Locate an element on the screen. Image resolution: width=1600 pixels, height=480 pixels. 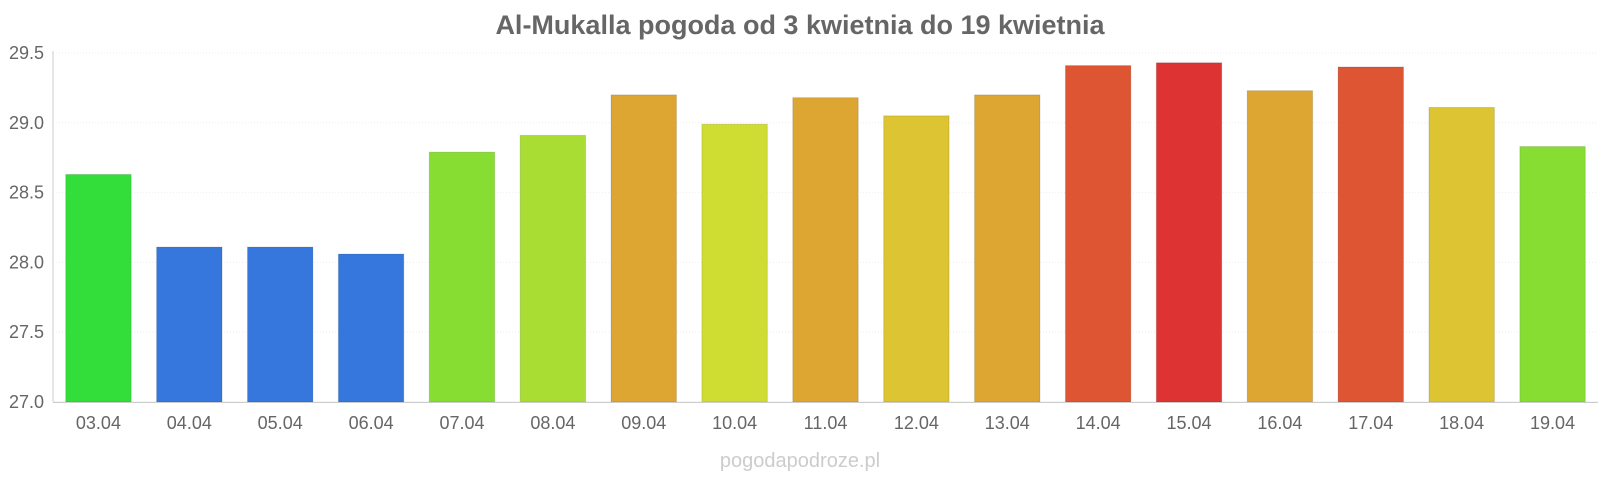
bar-18.04 is located at coordinates (1461, 254).